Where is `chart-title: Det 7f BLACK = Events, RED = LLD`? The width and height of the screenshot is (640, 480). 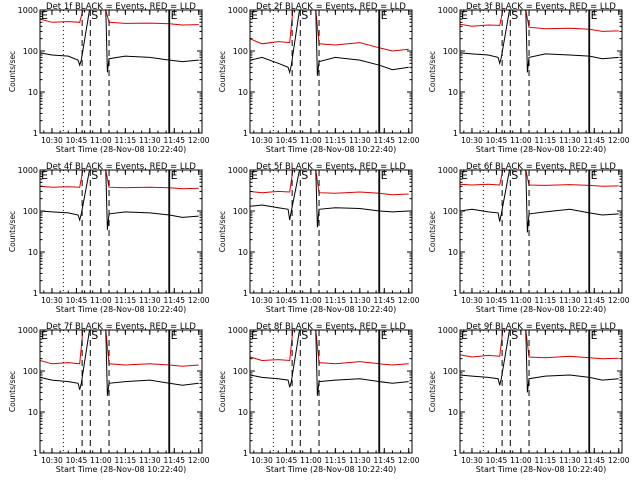 chart-title: Det 7f BLACK = Events, RED = LLD is located at coordinates (121, 327).